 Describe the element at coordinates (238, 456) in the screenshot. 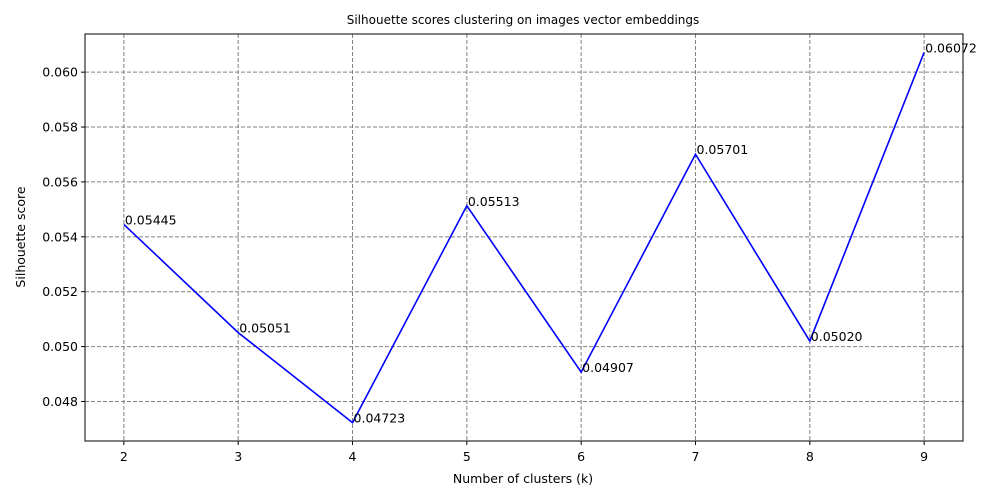

I see `x-tick-label: 3` at that location.